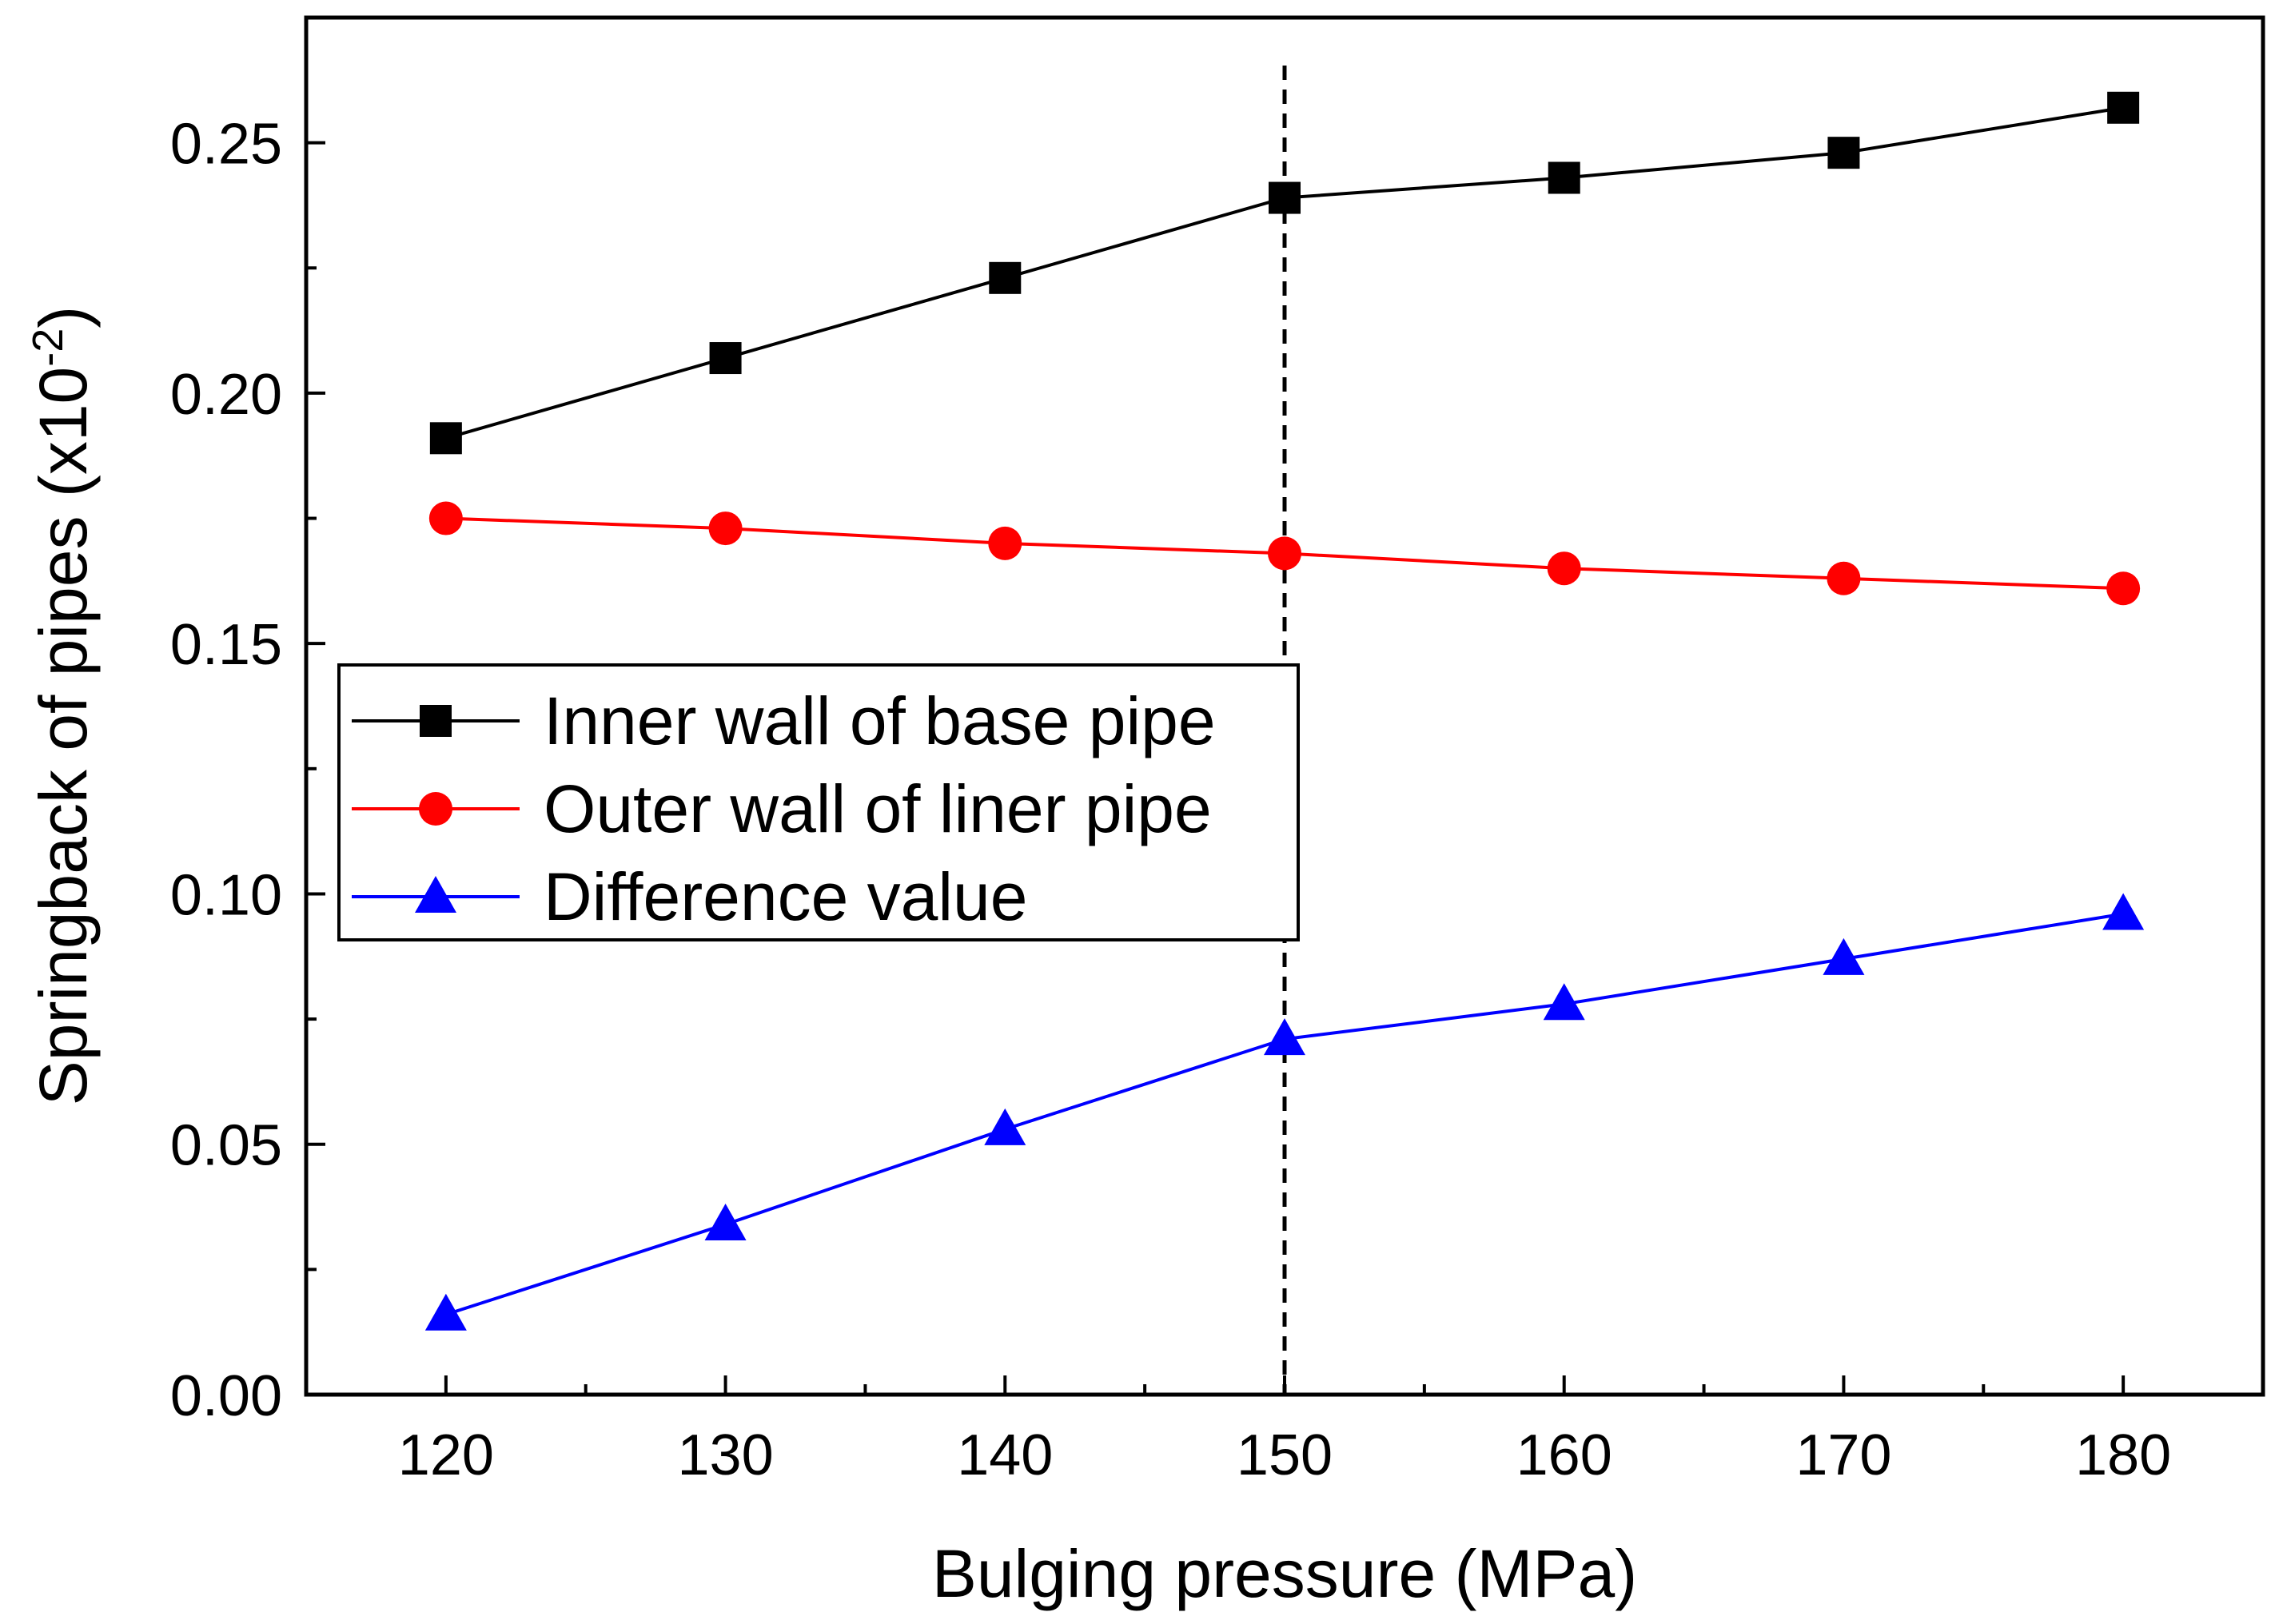 Image resolution: width=2279 pixels, height=1624 pixels. Describe the element at coordinates (446, 1455) in the screenshot. I see `x-tick-label: 120` at that location.